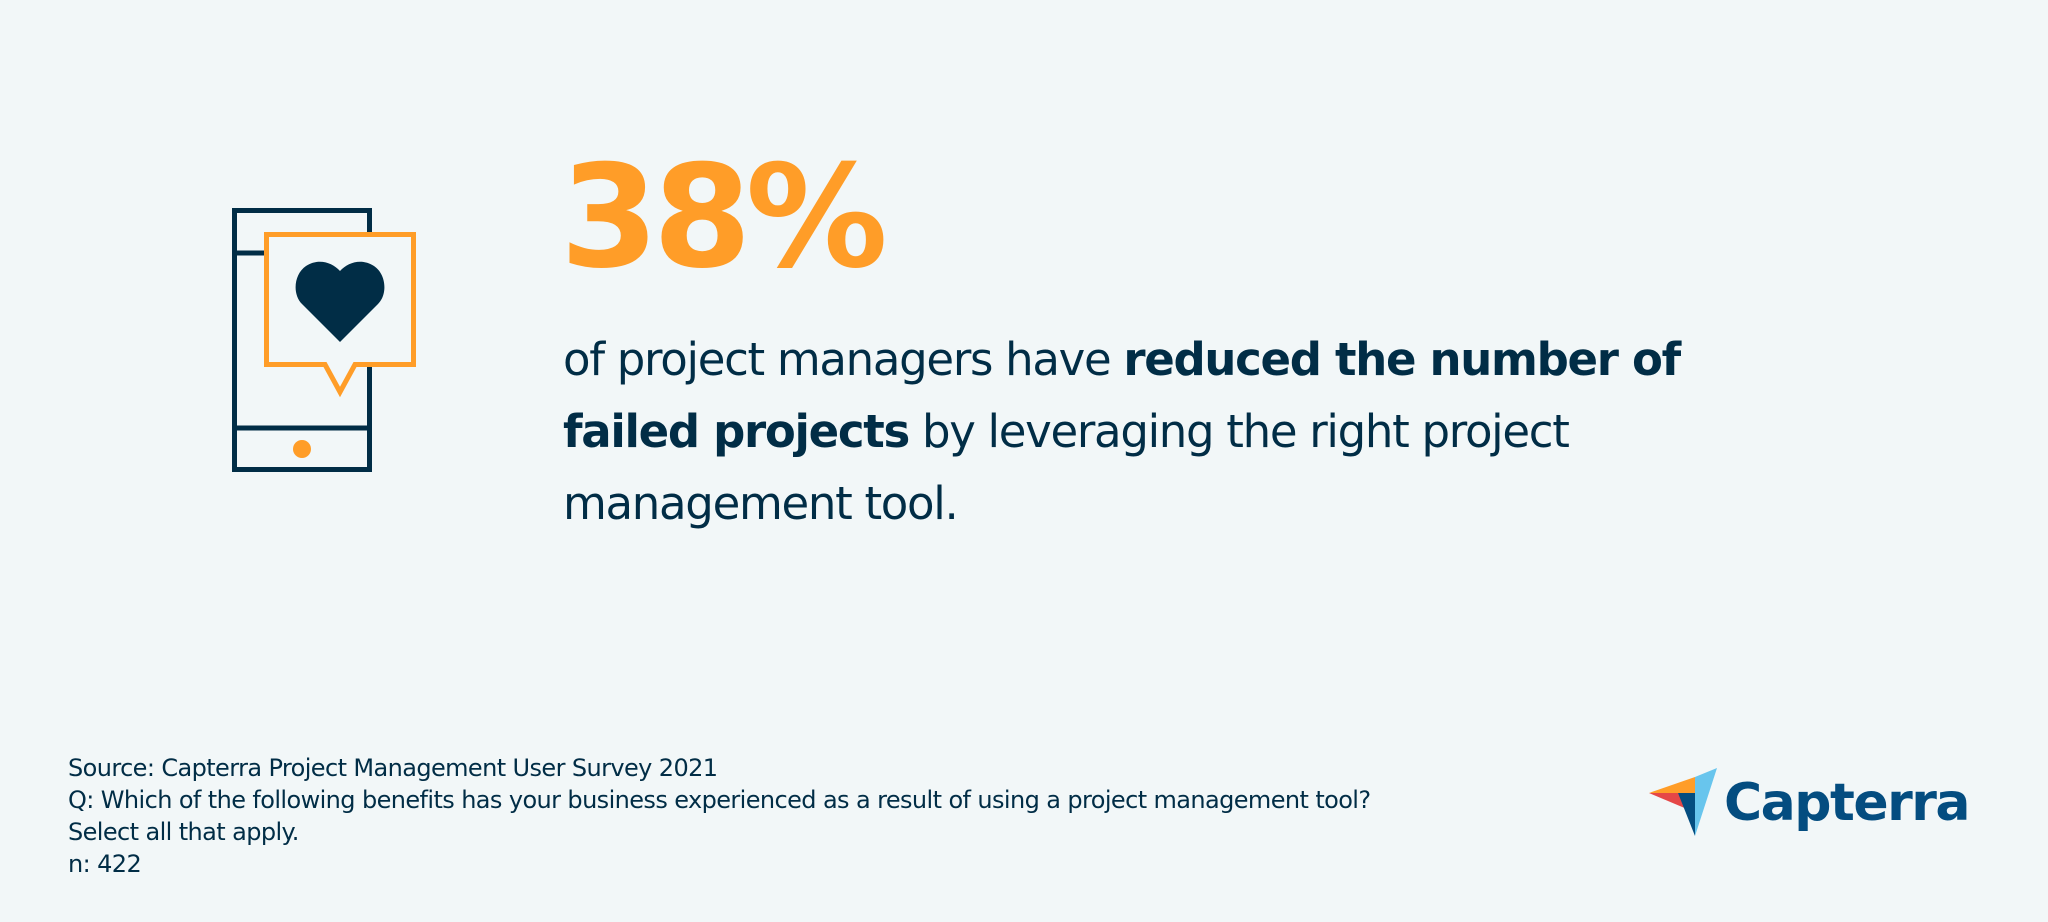  What do you see at coordinates (736, 431) in the screenshot?
I see `stat-text-bold: failed projects` at bounding box center [736, 431].